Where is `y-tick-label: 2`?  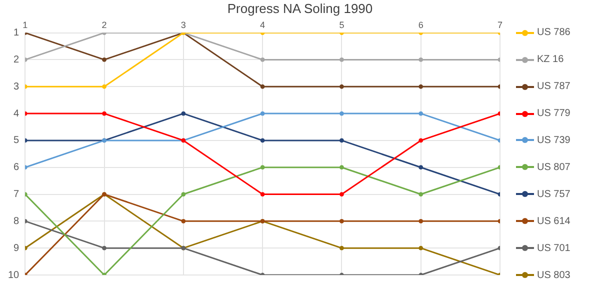 y-tick-label: 2 is located at coordinates (17, 60).